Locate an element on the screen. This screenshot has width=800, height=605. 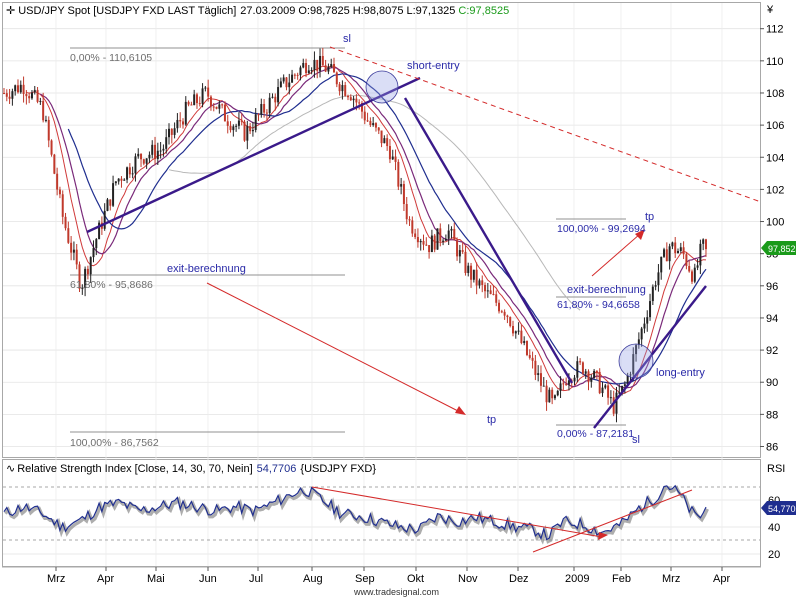
annotation-sl-top: sl is located at coordinates (347, 39).